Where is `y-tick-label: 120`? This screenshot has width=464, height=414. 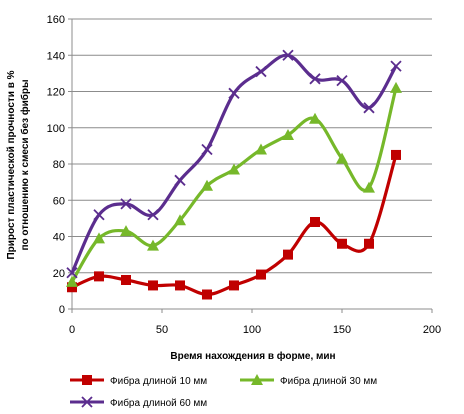
y-tick-label: 120 is located at coordinates (56, 93).